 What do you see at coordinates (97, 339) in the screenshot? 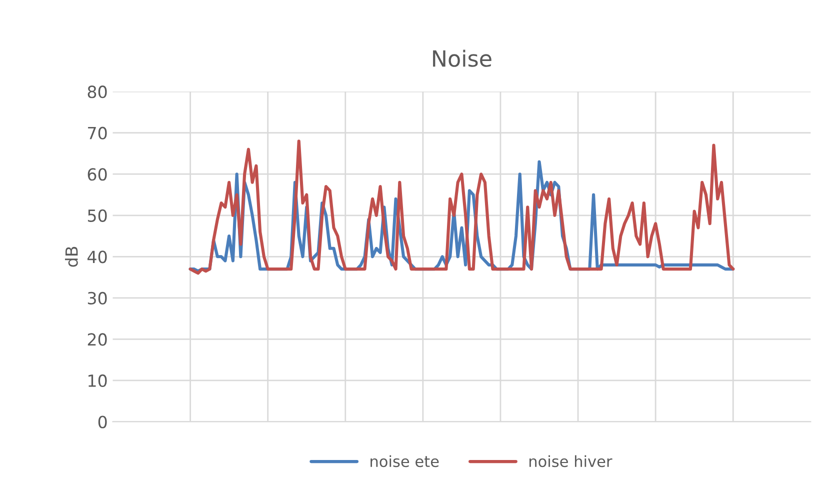
I see `y-tick-label: 20` at bounding box center [97, 339].